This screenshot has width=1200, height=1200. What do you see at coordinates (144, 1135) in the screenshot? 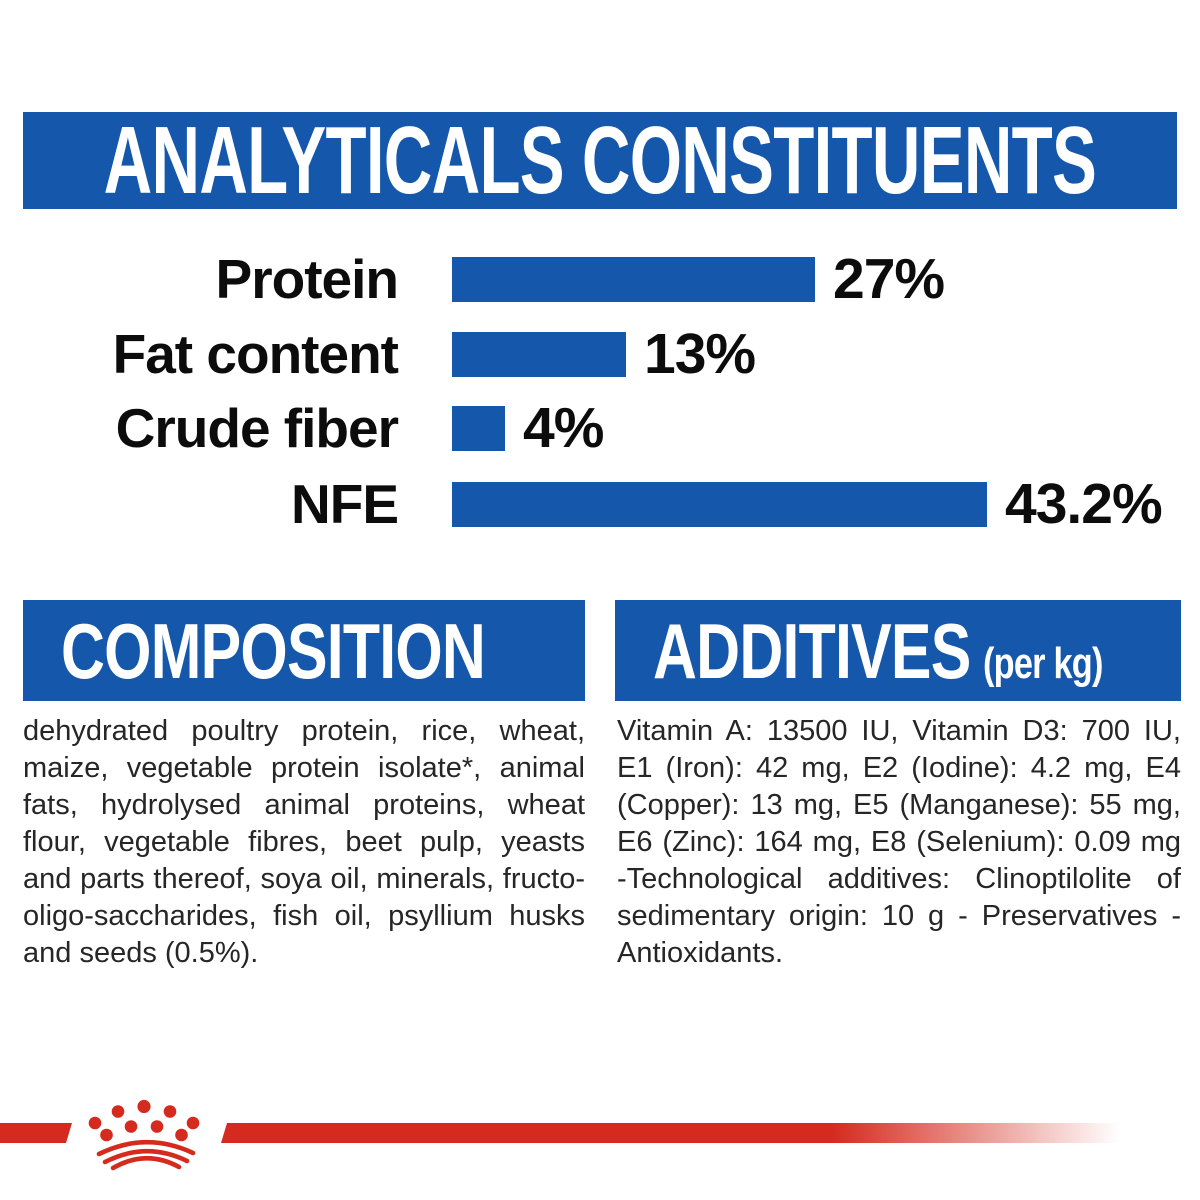
I see `royal-canin-crown-icon` at bounding box center [144, 1135].